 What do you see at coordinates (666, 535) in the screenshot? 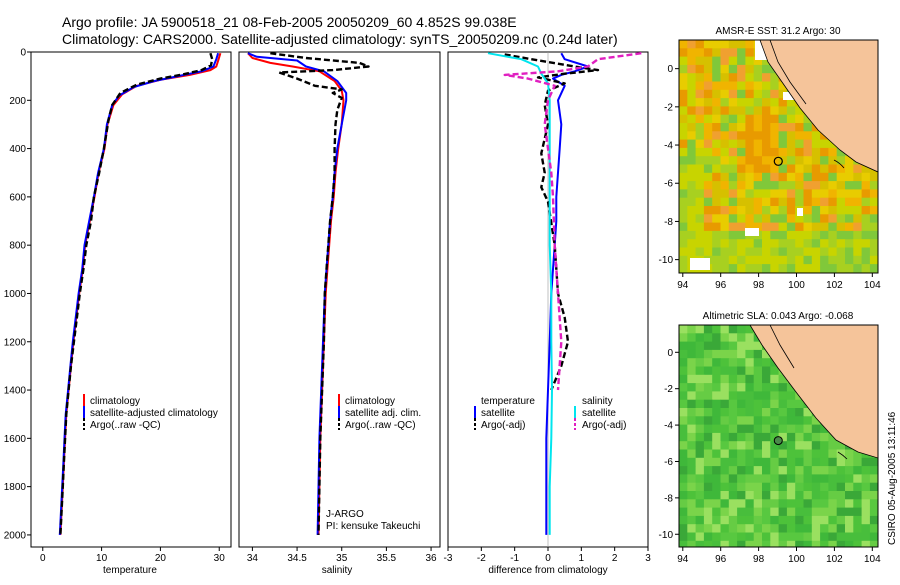
I see `lat-tick-label: -10` at bounding box center [666, 535].